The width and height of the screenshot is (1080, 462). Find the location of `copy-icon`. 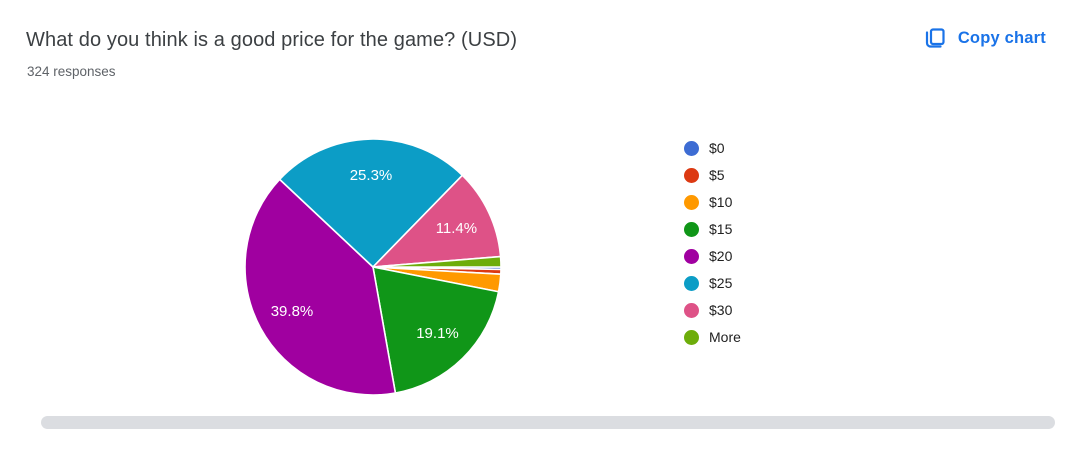

copy-icon is located at coordinates (935, 38).